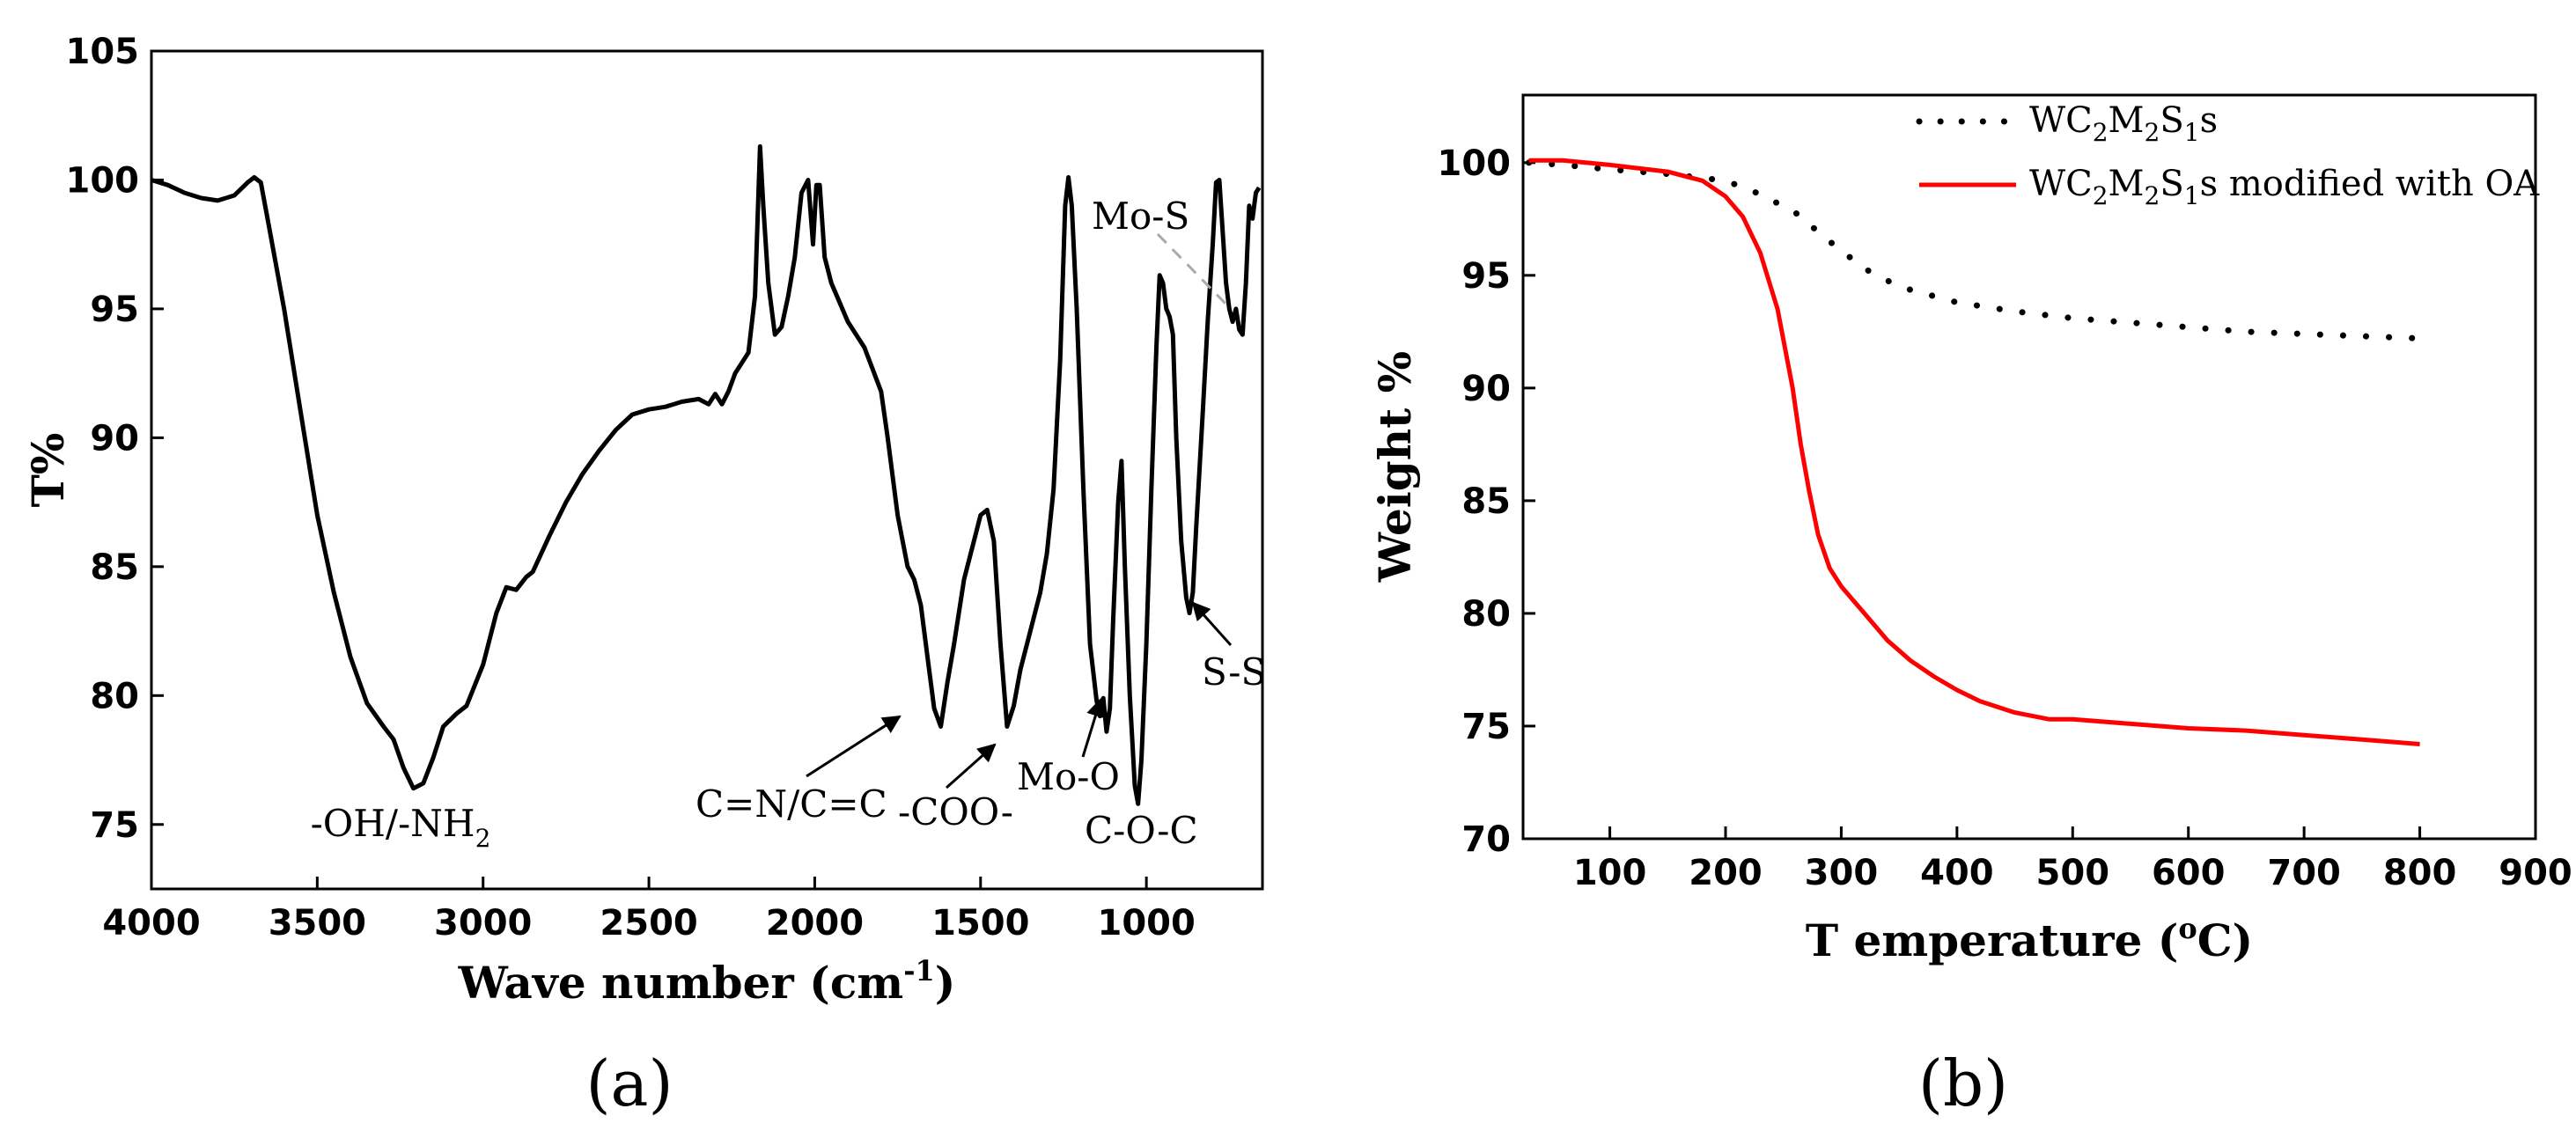  I want to click on a-xtick-label: 1500, so click(980, 923).